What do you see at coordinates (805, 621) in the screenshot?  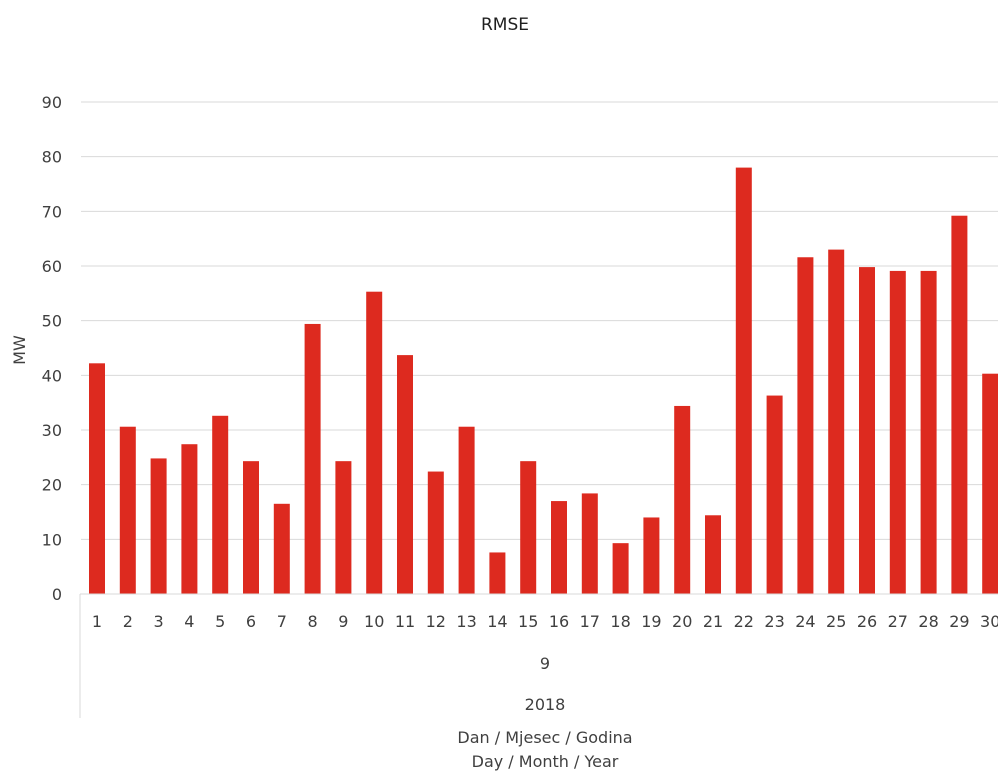 I see `x-tick-label: 24` at bounding box center [805, 621].